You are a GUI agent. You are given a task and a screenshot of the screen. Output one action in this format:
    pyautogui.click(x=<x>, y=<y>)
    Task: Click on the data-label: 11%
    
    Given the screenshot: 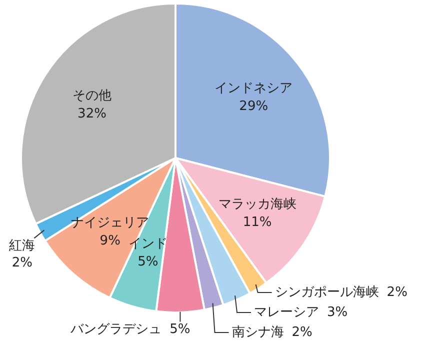 What is the action you would take?
    pyautogui.click(x=257, y=222)
    